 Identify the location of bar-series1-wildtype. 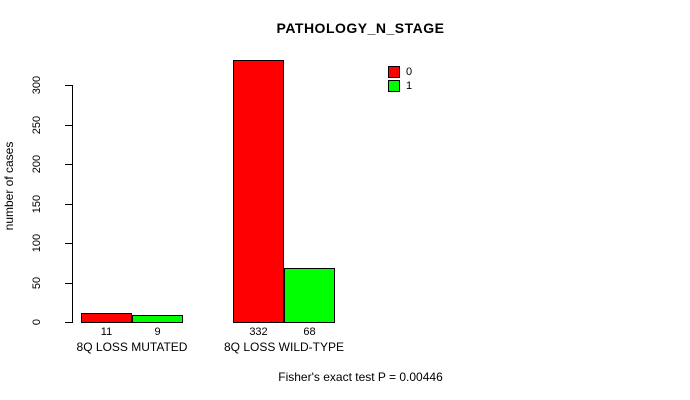
(309, 295).